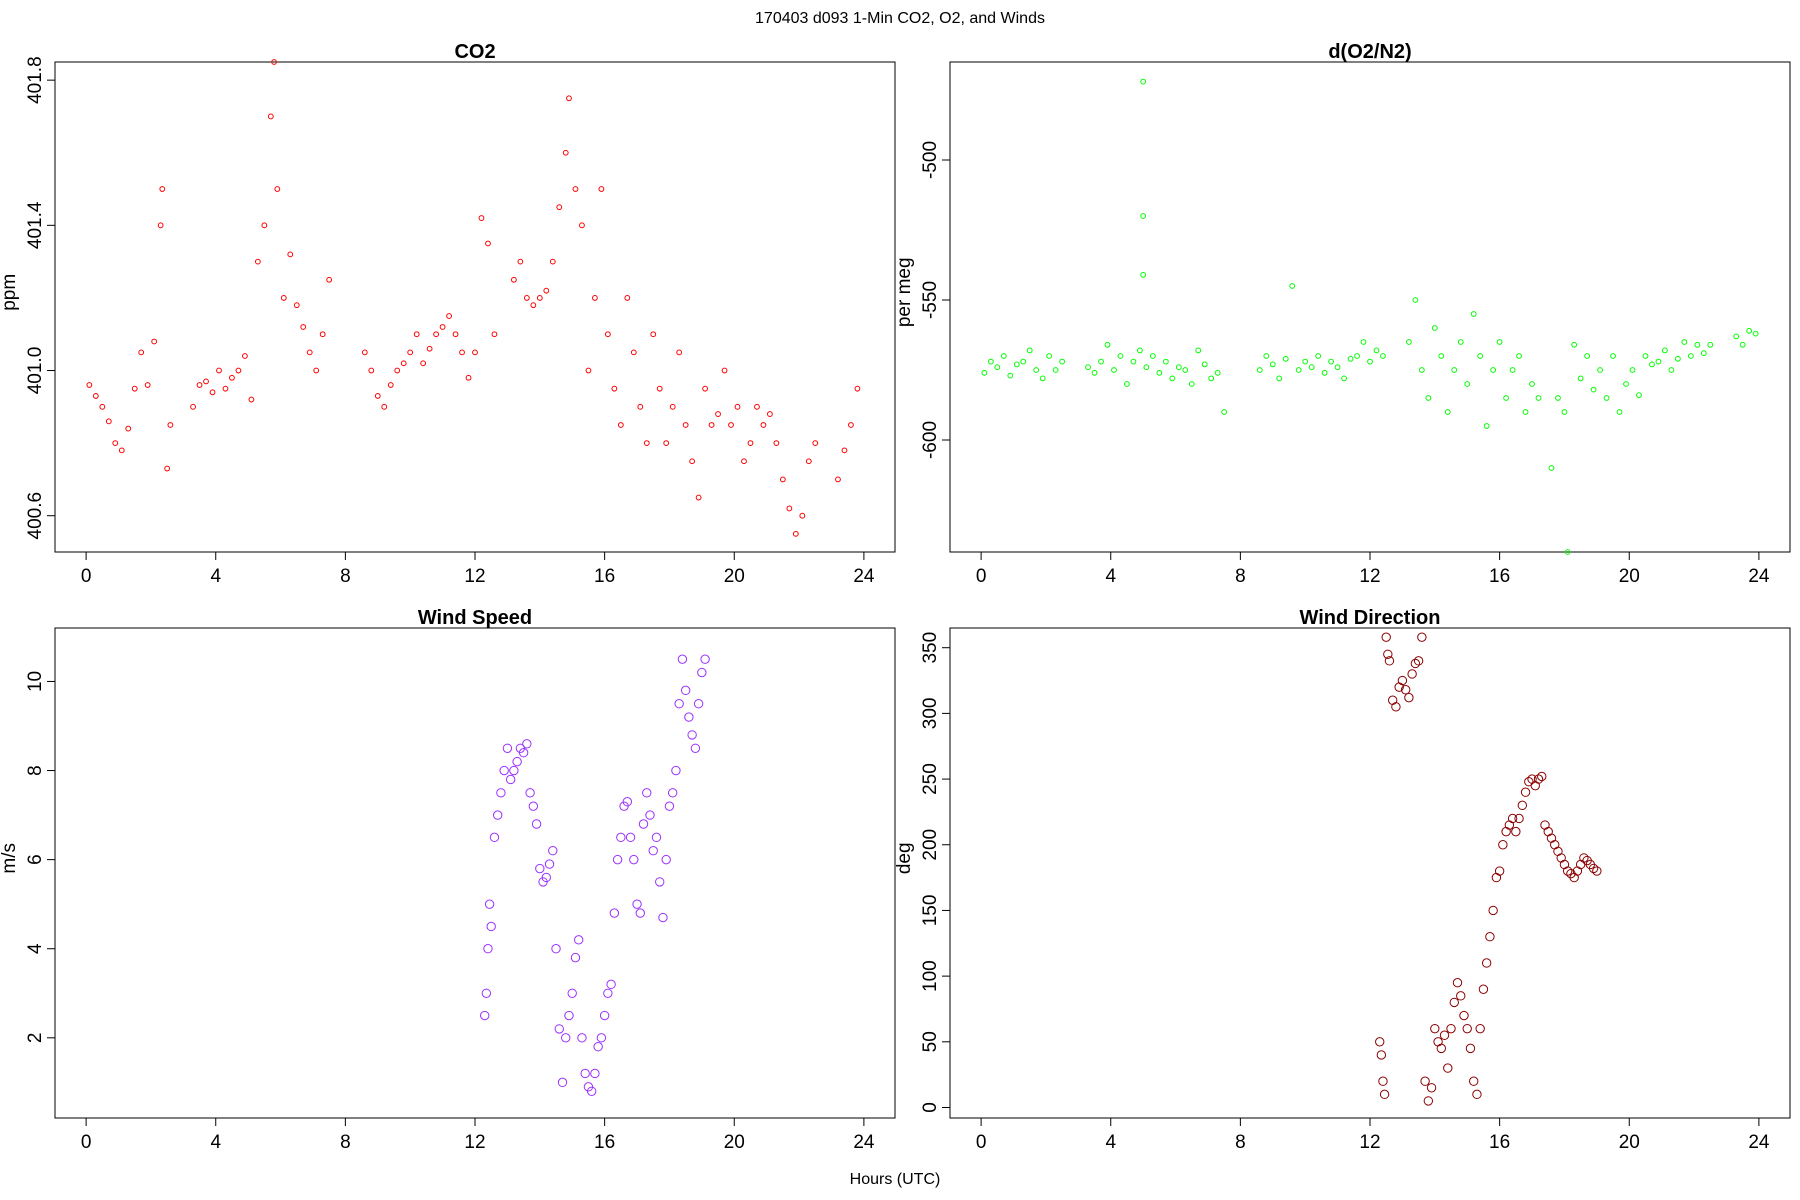 The width and height of the screenshot is (1800, 1200). Describe the element at coordinates (474, 1142) in the screenshot. I see `x-tick-label: 12` at that location.